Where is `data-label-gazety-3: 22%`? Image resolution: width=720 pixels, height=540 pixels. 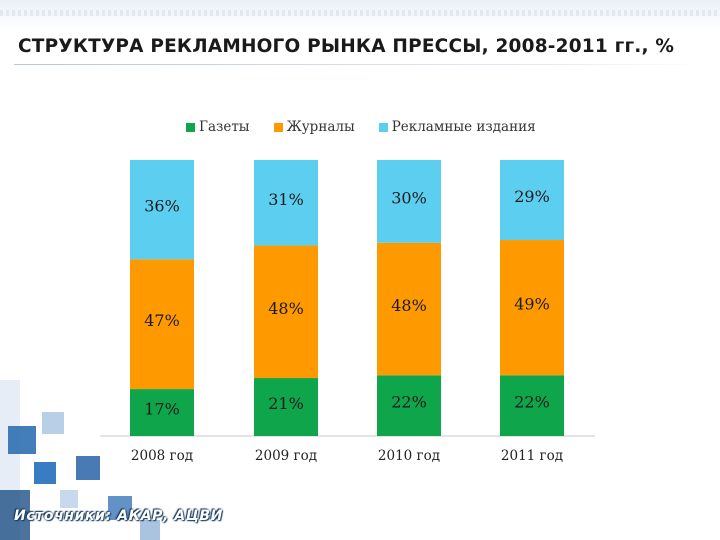 data-label-gazety-3: 22% is located at coordinates (409, 402).